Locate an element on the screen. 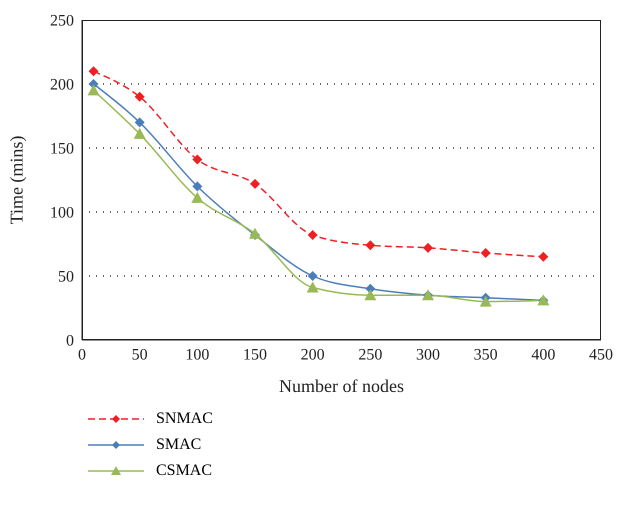  y-tick-label: 250 is located at coordinates (62, 21).